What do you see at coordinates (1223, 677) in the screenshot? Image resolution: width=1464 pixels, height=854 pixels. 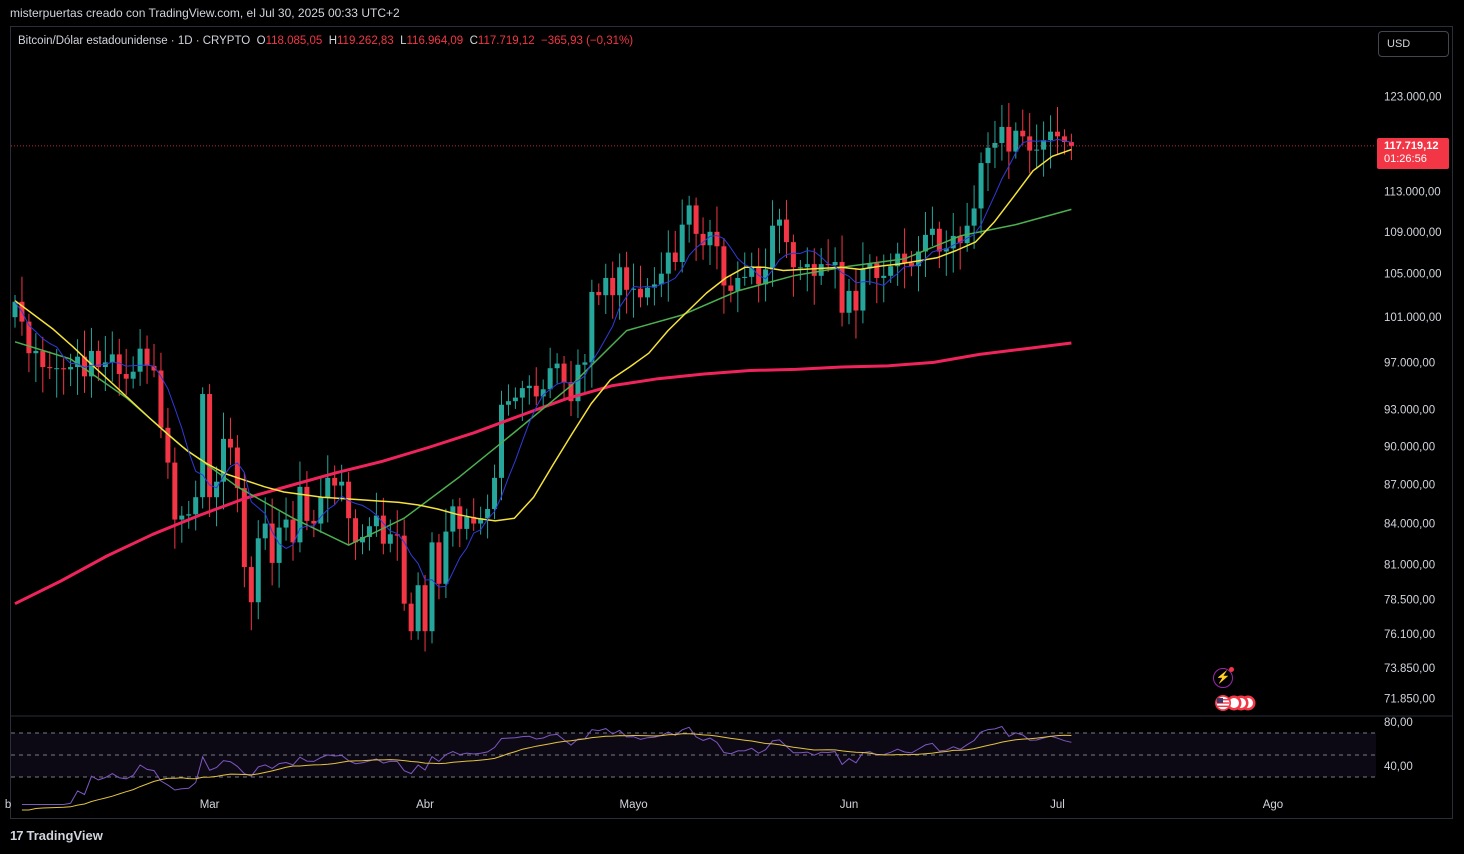 I see `lightning-icon: ⚡` at bounding box center [1223, 677].